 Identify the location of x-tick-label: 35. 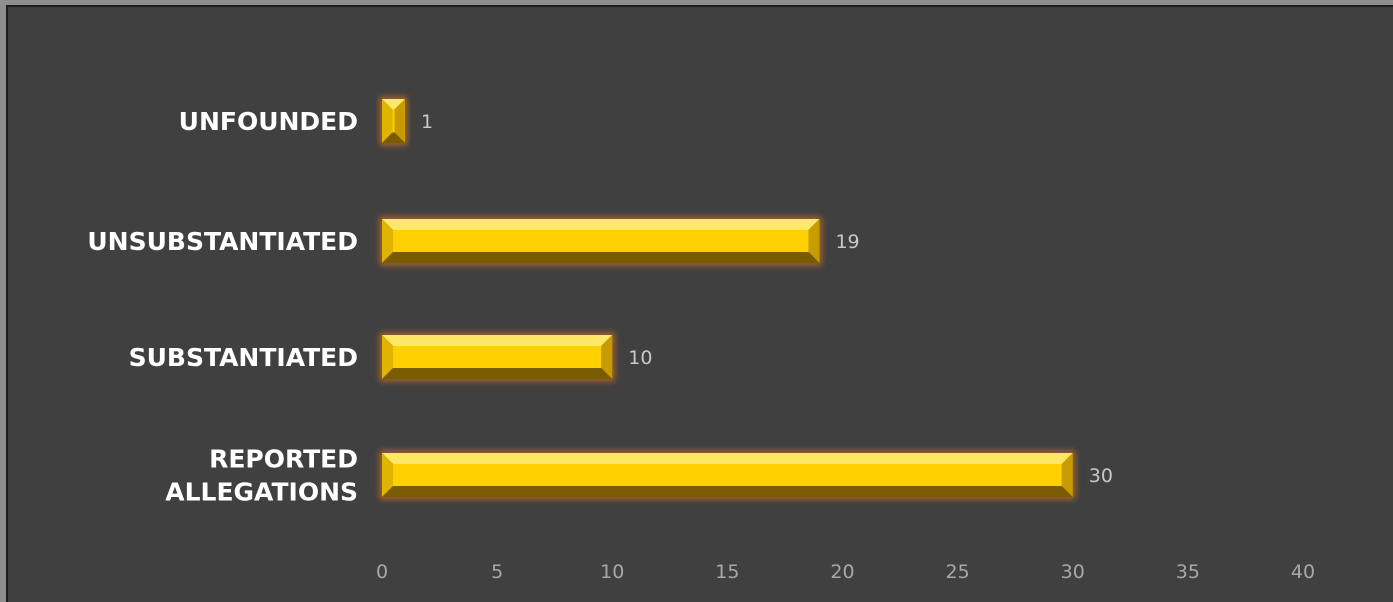
(1188, 572).